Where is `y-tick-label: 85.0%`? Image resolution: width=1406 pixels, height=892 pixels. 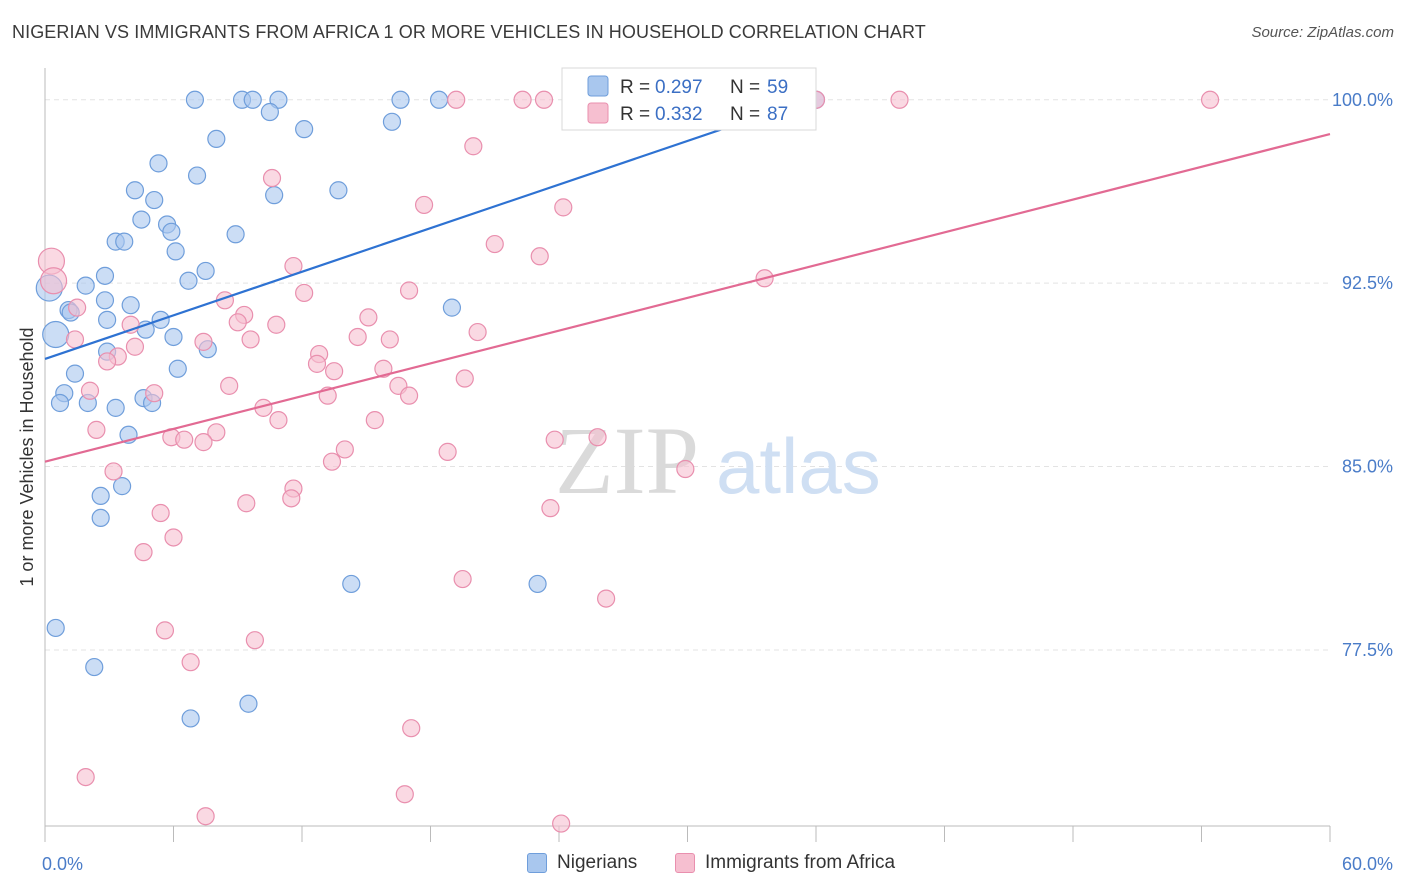 y-tick-label: 85.0% is located at coordinates (1367, 467).